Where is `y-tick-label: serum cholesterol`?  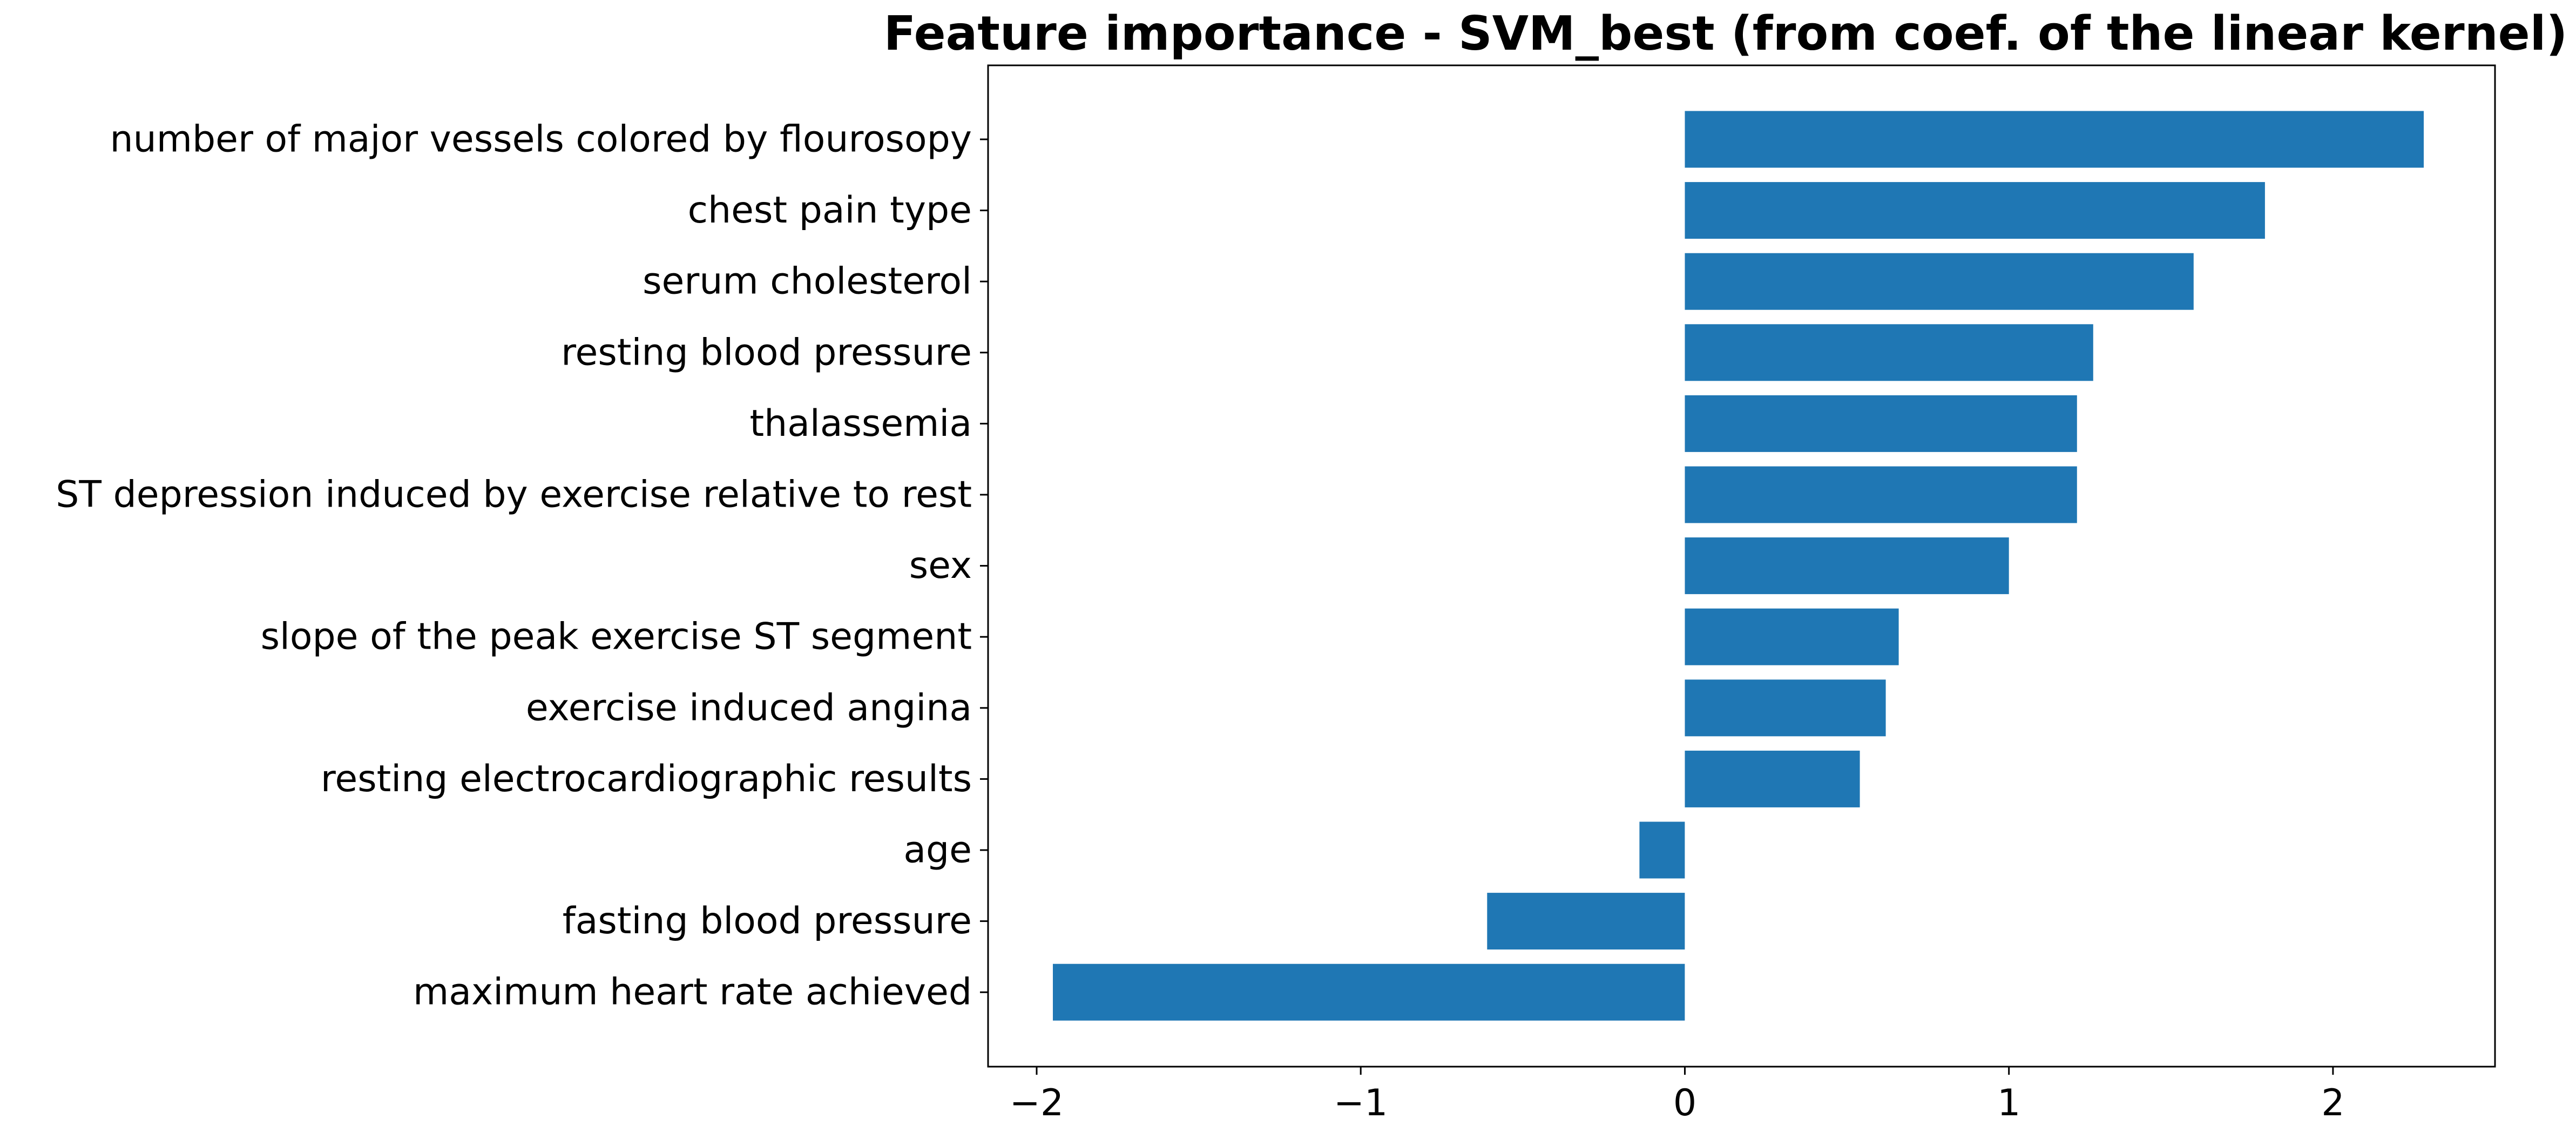
y-tick-label: serum cholesterol is located at coordinates (808, 282).